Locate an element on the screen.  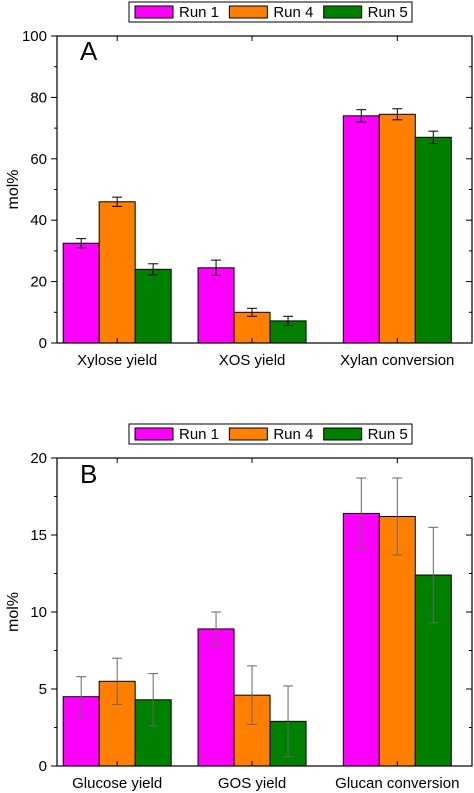
y-tick-label: 15 is located at coordinates (38, 535).